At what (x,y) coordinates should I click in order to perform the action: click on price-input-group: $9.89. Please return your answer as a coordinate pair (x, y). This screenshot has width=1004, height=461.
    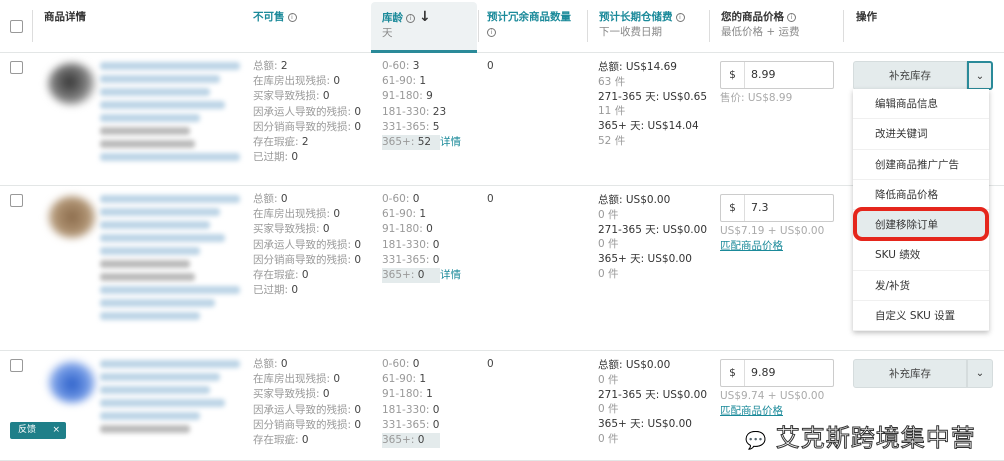
    Looking at the image, I should click on (777, 373).